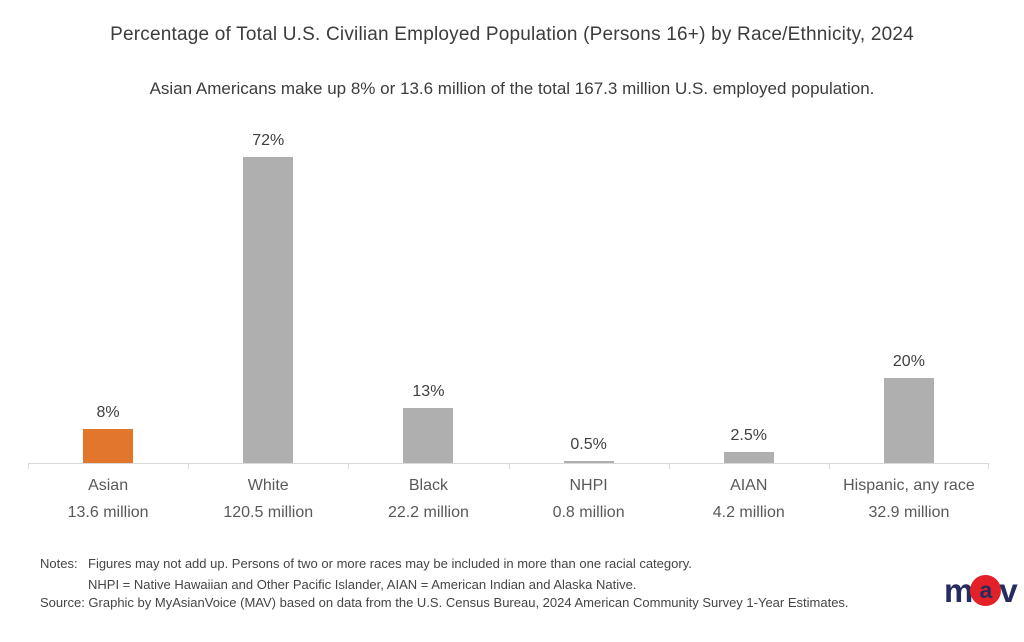 Image resolution: width=1024 pixels, height=642 pixels. What do you see at coordinates (268, 310) in the screenshot?
I see `bar-white` at bounding box center [268, 310].